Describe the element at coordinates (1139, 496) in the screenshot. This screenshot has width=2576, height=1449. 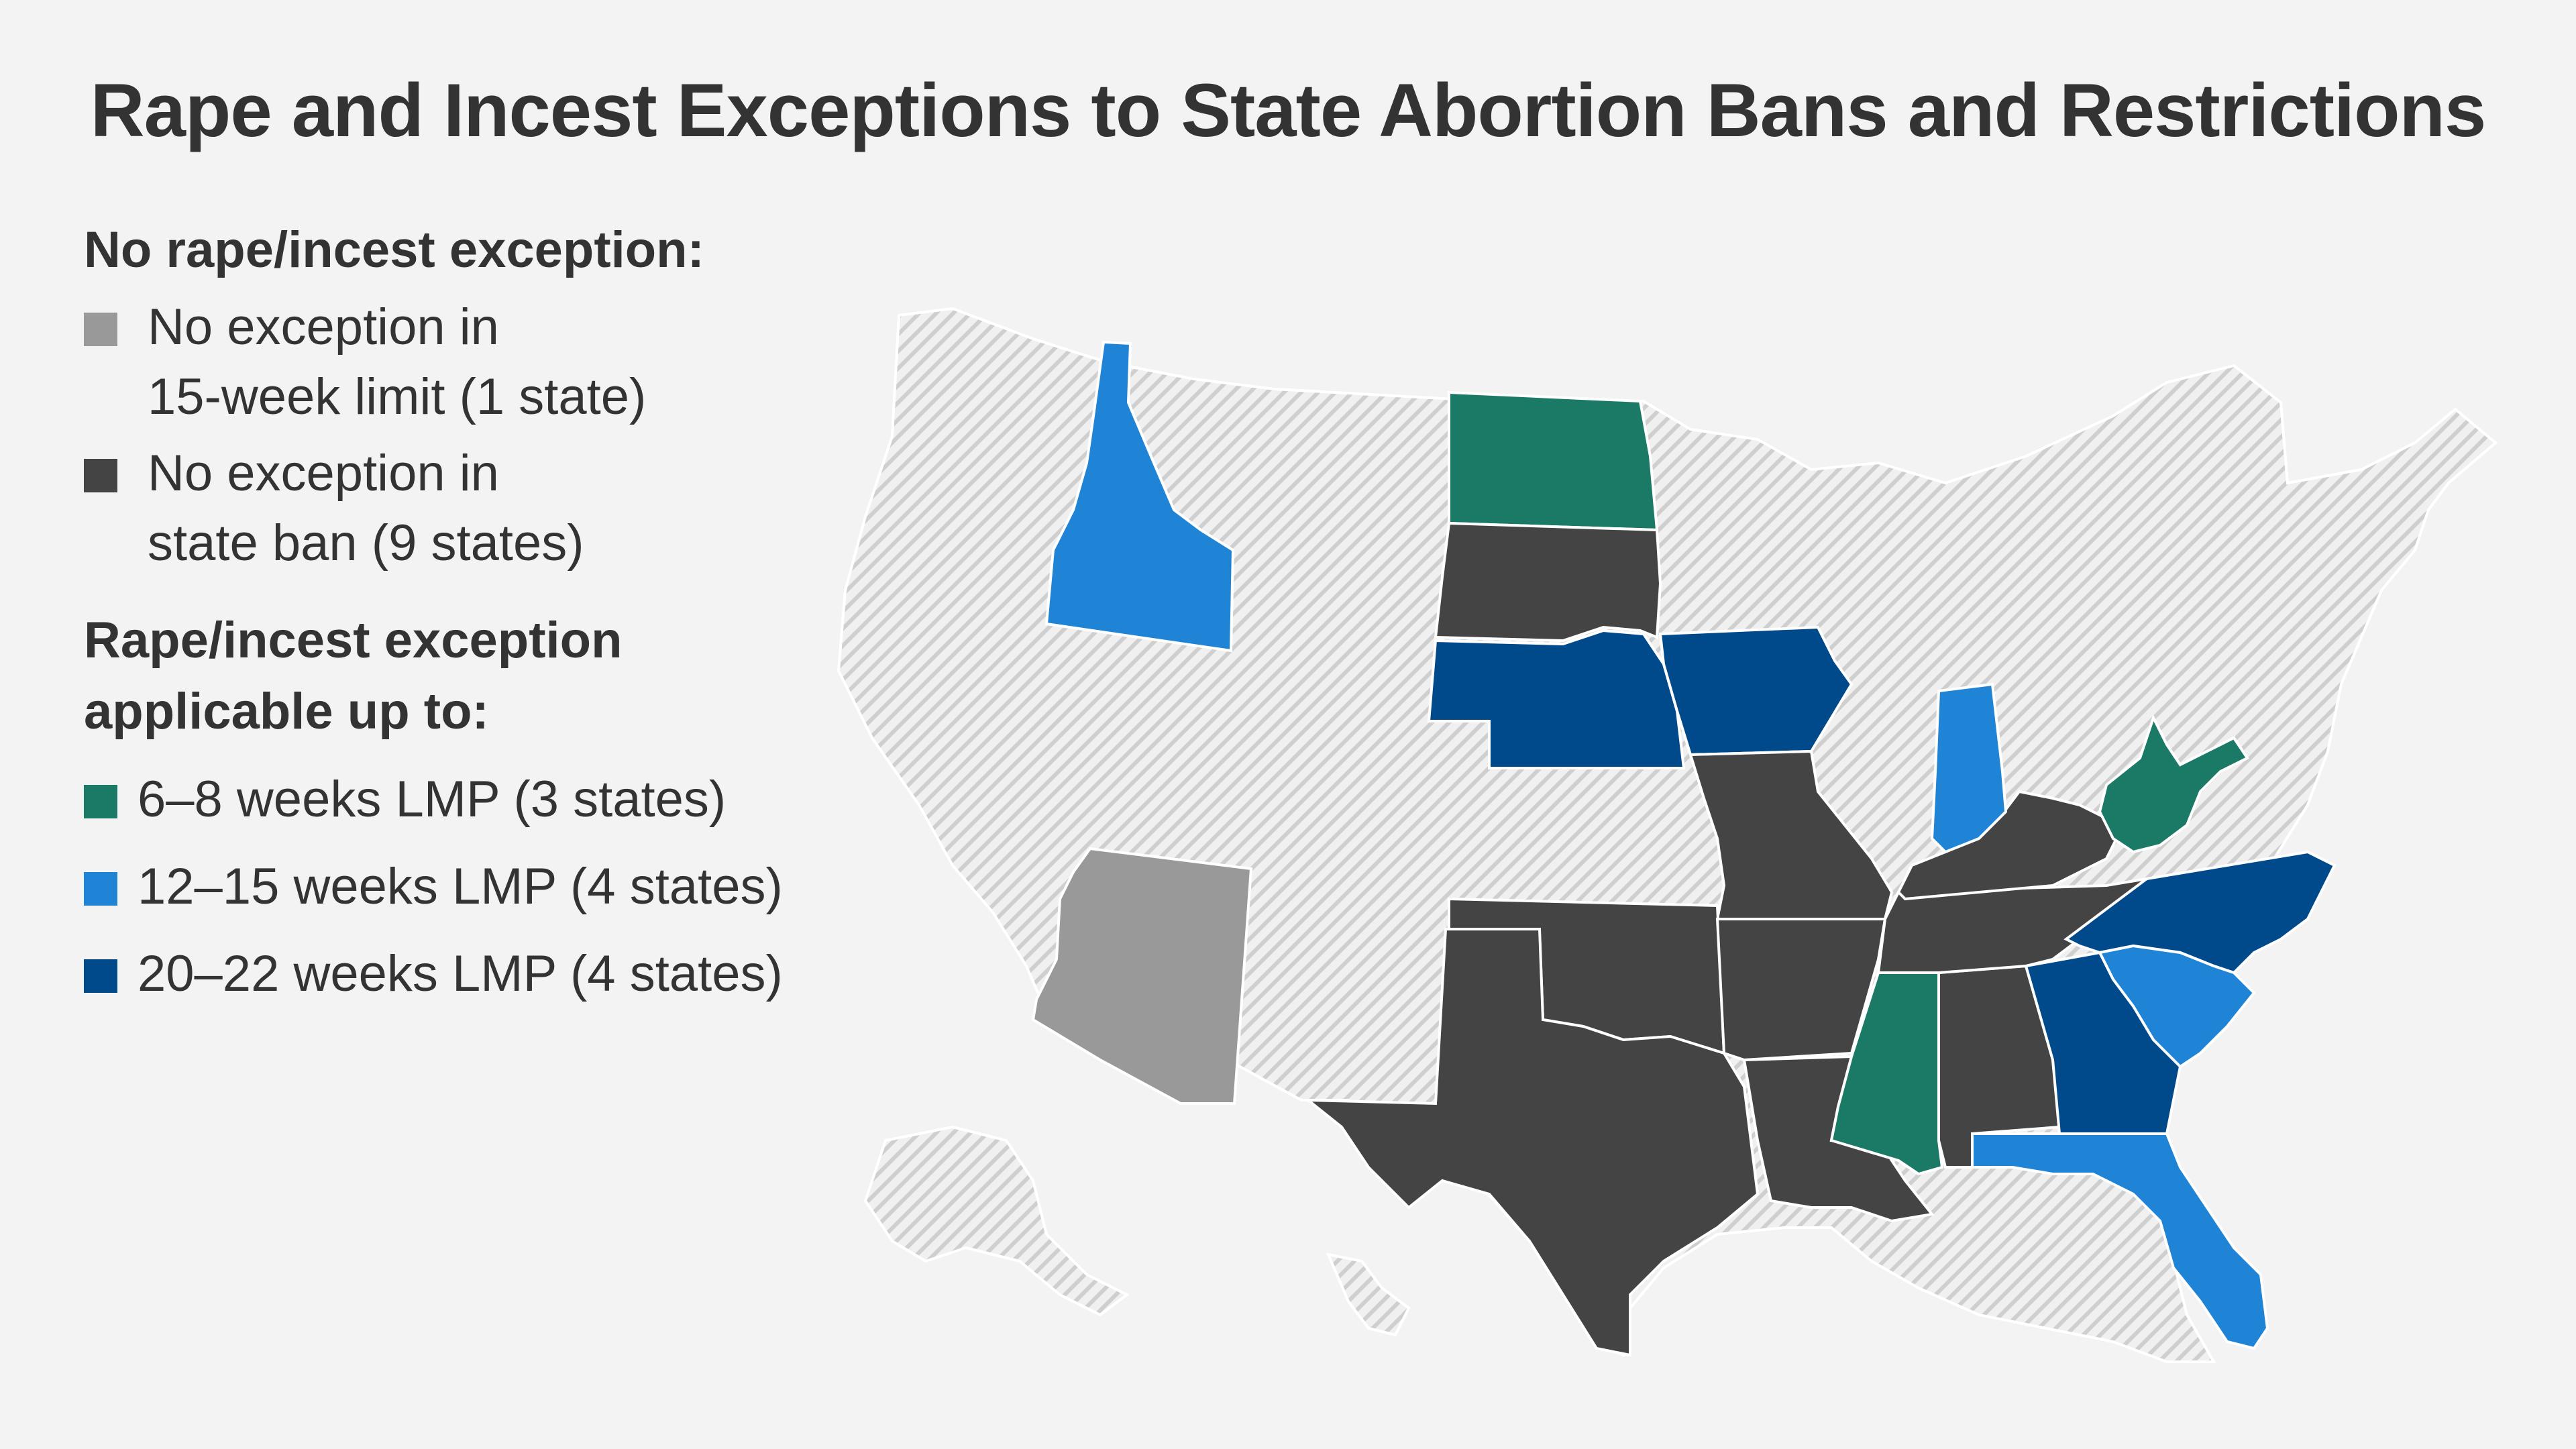
I see `idaho-state` at that location.